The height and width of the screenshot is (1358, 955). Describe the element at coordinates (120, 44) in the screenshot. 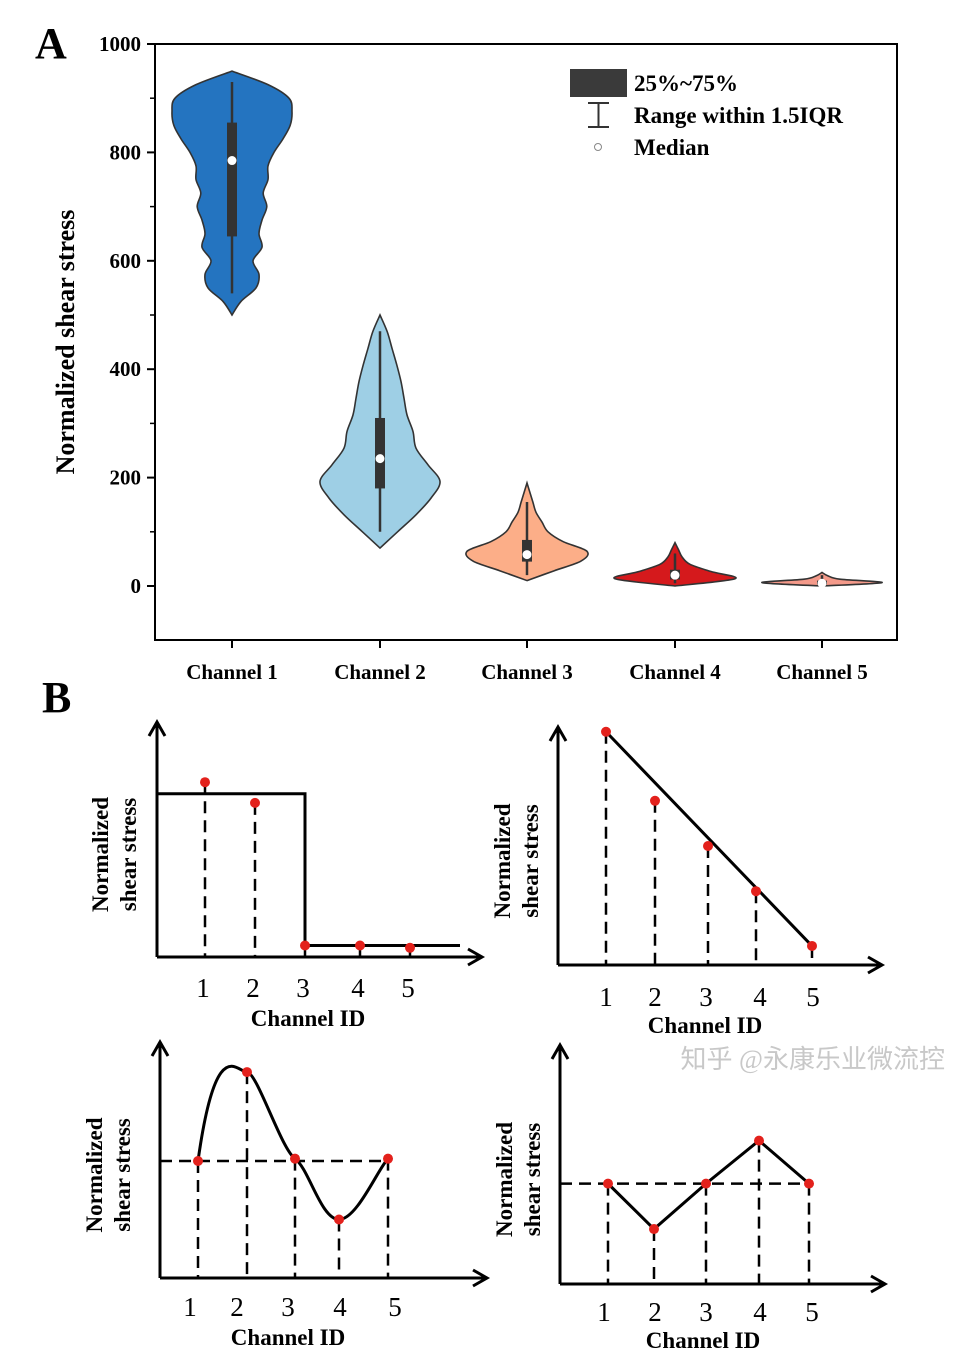

I see `y-tick-label: 1000` at that location.